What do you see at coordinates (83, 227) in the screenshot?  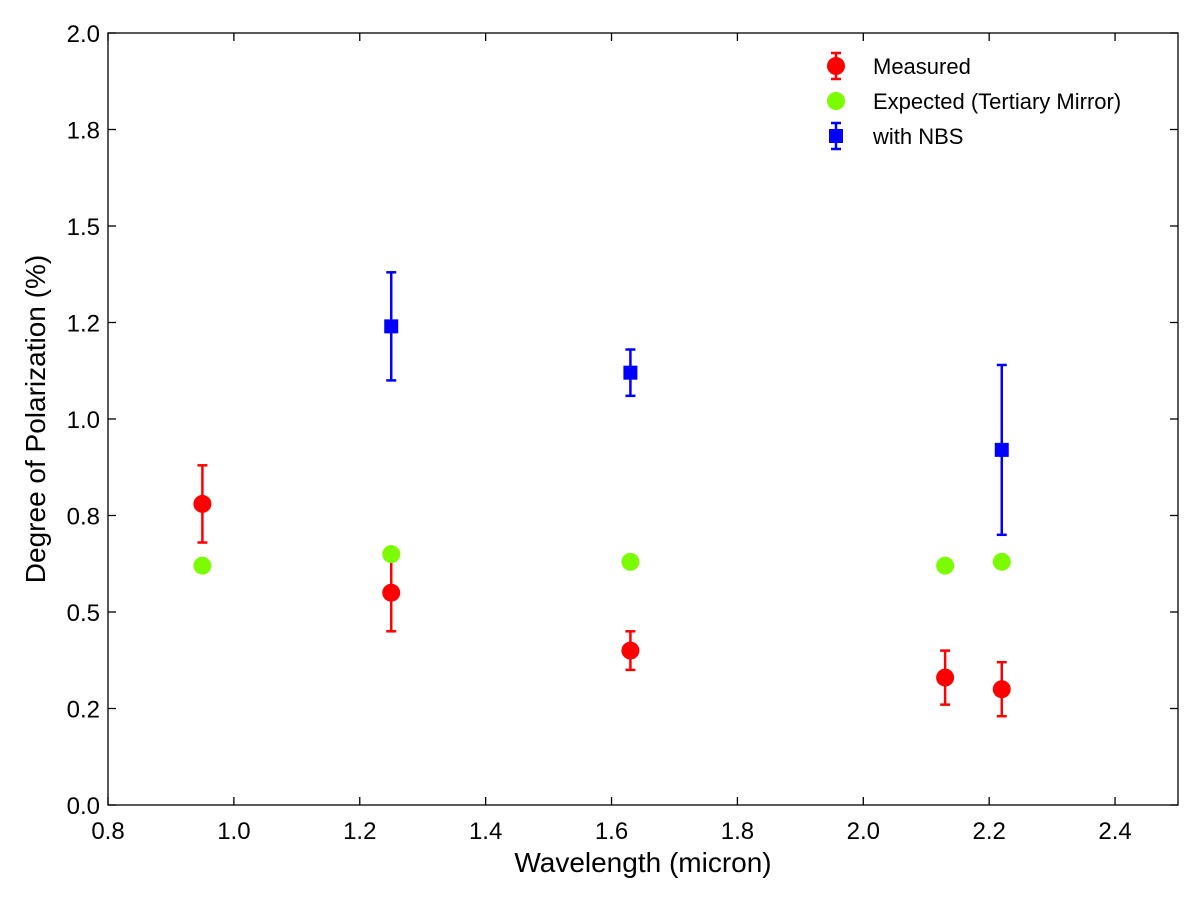 I see `y-tick-label: 1.5` at bounding box center [83, 227].